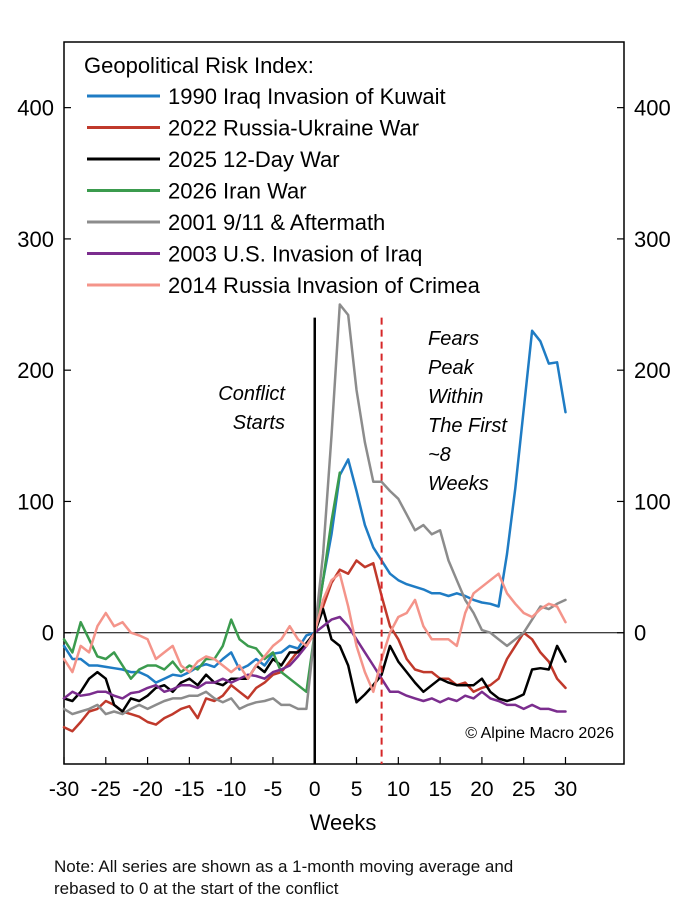  I want to click on conflict-annotation-line2: Starts, so click(259, 423).